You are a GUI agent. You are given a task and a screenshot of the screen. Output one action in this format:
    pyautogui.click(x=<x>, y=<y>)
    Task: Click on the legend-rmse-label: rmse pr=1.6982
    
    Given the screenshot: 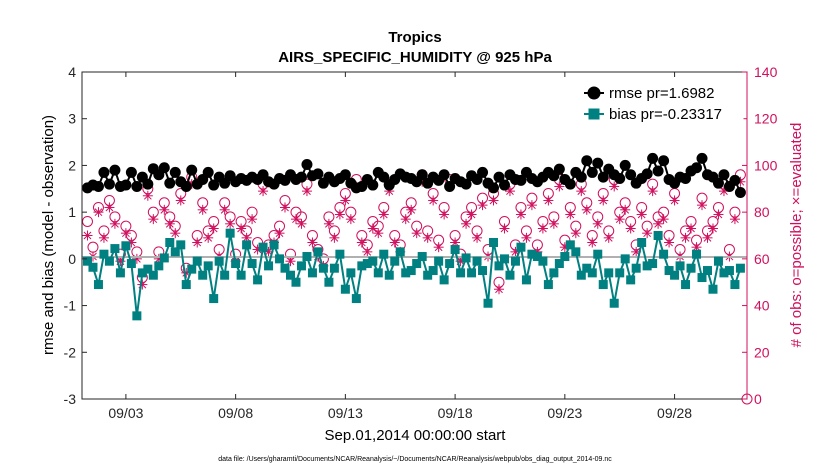 What is the action you would take?
    pyautogui.click(x=661, y=93)
    